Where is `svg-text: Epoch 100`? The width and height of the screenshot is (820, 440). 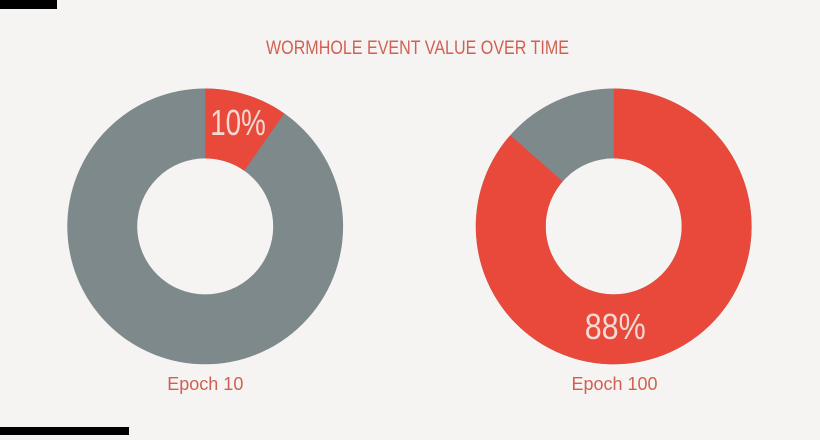
svg-text: Epoch 100 is located at coordinates (614, 384).